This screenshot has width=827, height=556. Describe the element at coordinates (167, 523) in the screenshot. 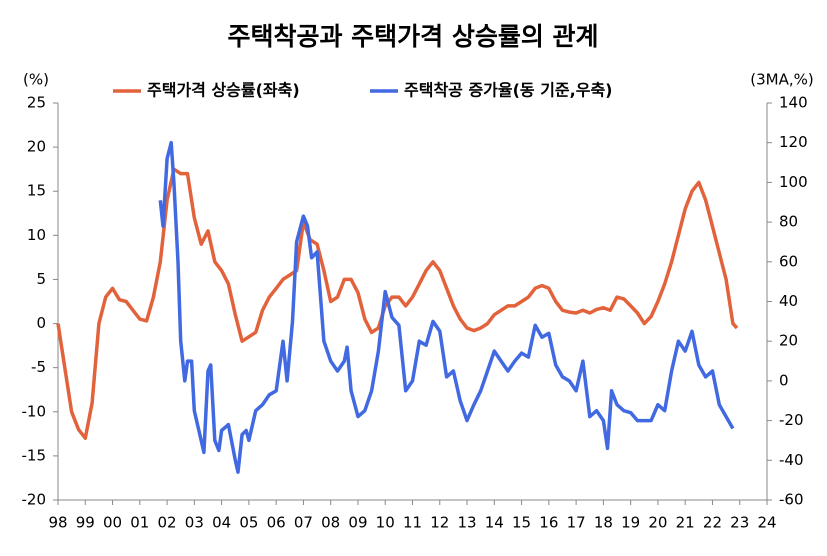

I see `x-tick-label: 02` at that location.